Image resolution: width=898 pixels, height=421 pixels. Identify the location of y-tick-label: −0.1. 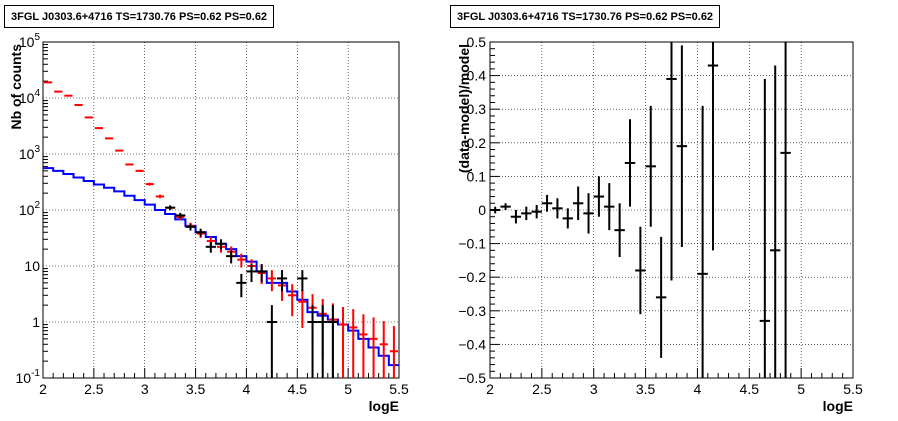
(472, 244).